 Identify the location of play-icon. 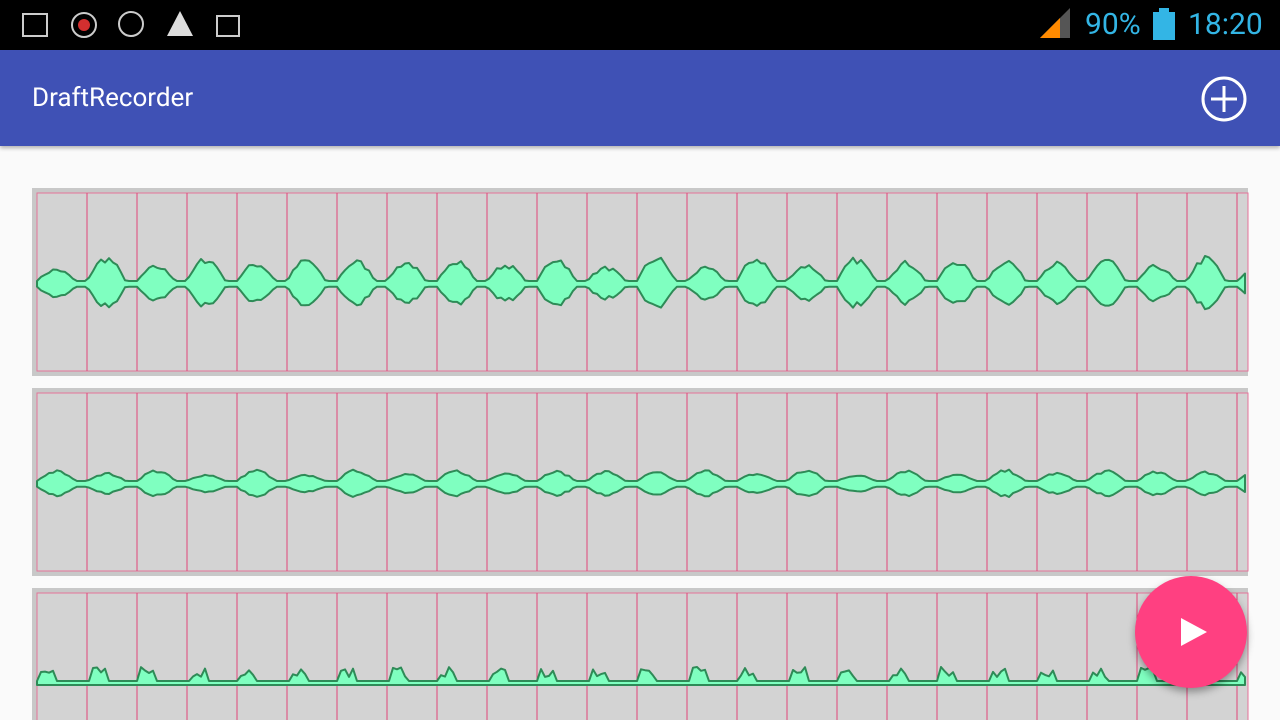
(1194, 632).